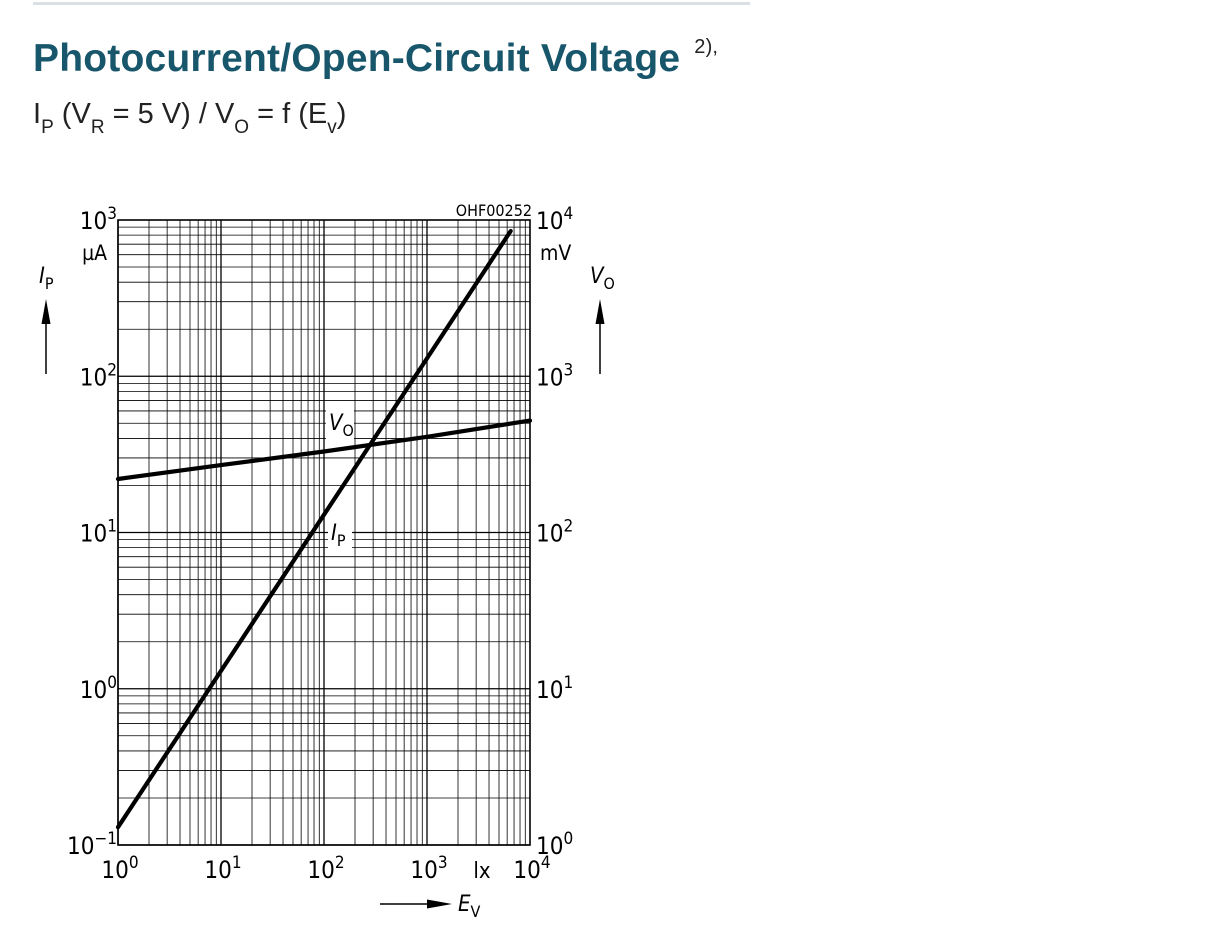 This screenshot has height=936, width=1223. Describe the element at coordinates (169, 114) in the screenshot. I see `subtitle-part: = 5 V) / V` at that location.